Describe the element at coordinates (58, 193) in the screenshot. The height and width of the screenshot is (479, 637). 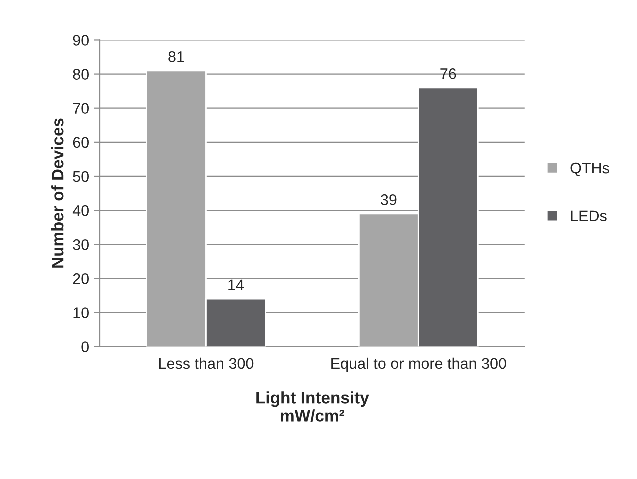
I see `y-axis-title: Number of Devices` at that location.